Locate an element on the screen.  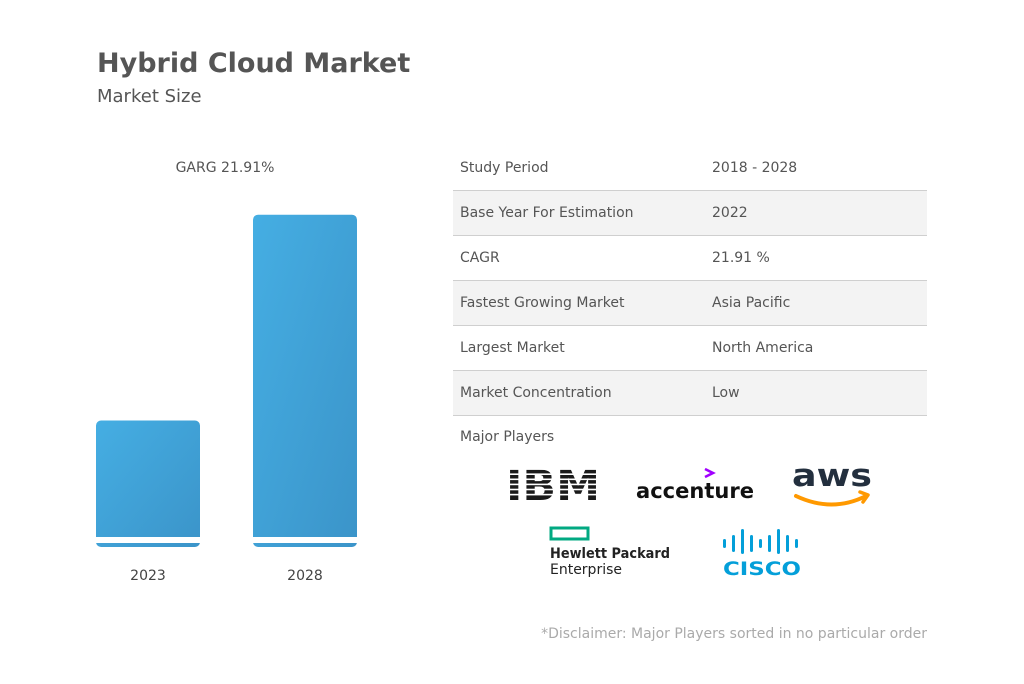
table-row-key: Base Year For Estimation is located at coordinates (547, 213).